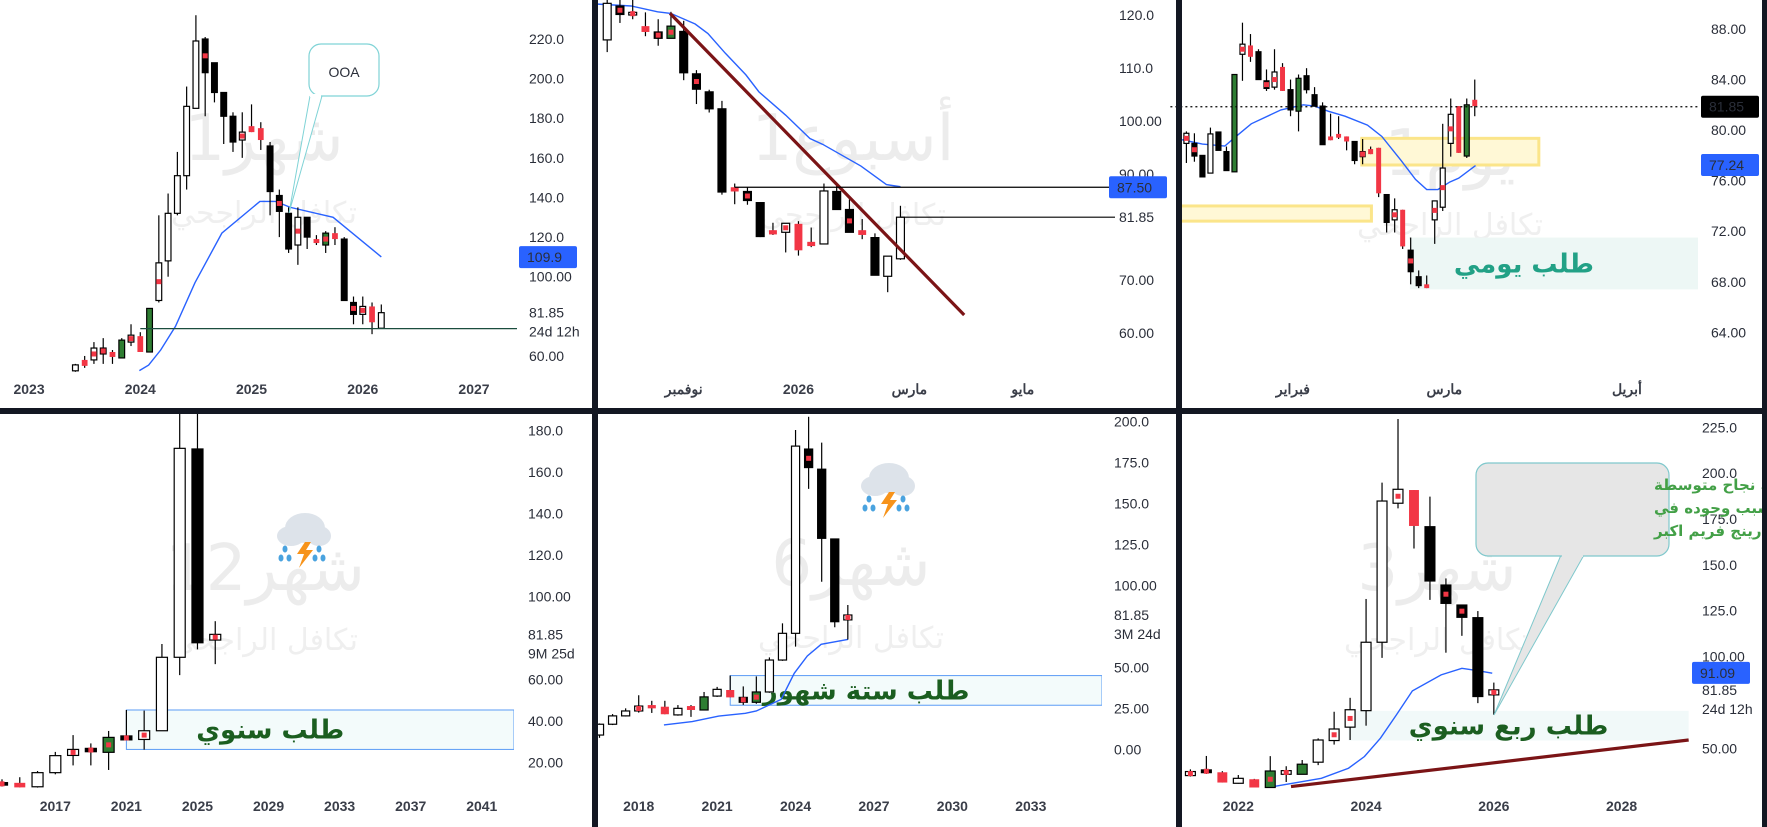 The image size is (1767, 827). I want to click on zone-label: طلب سنوي, so click(270, 731).